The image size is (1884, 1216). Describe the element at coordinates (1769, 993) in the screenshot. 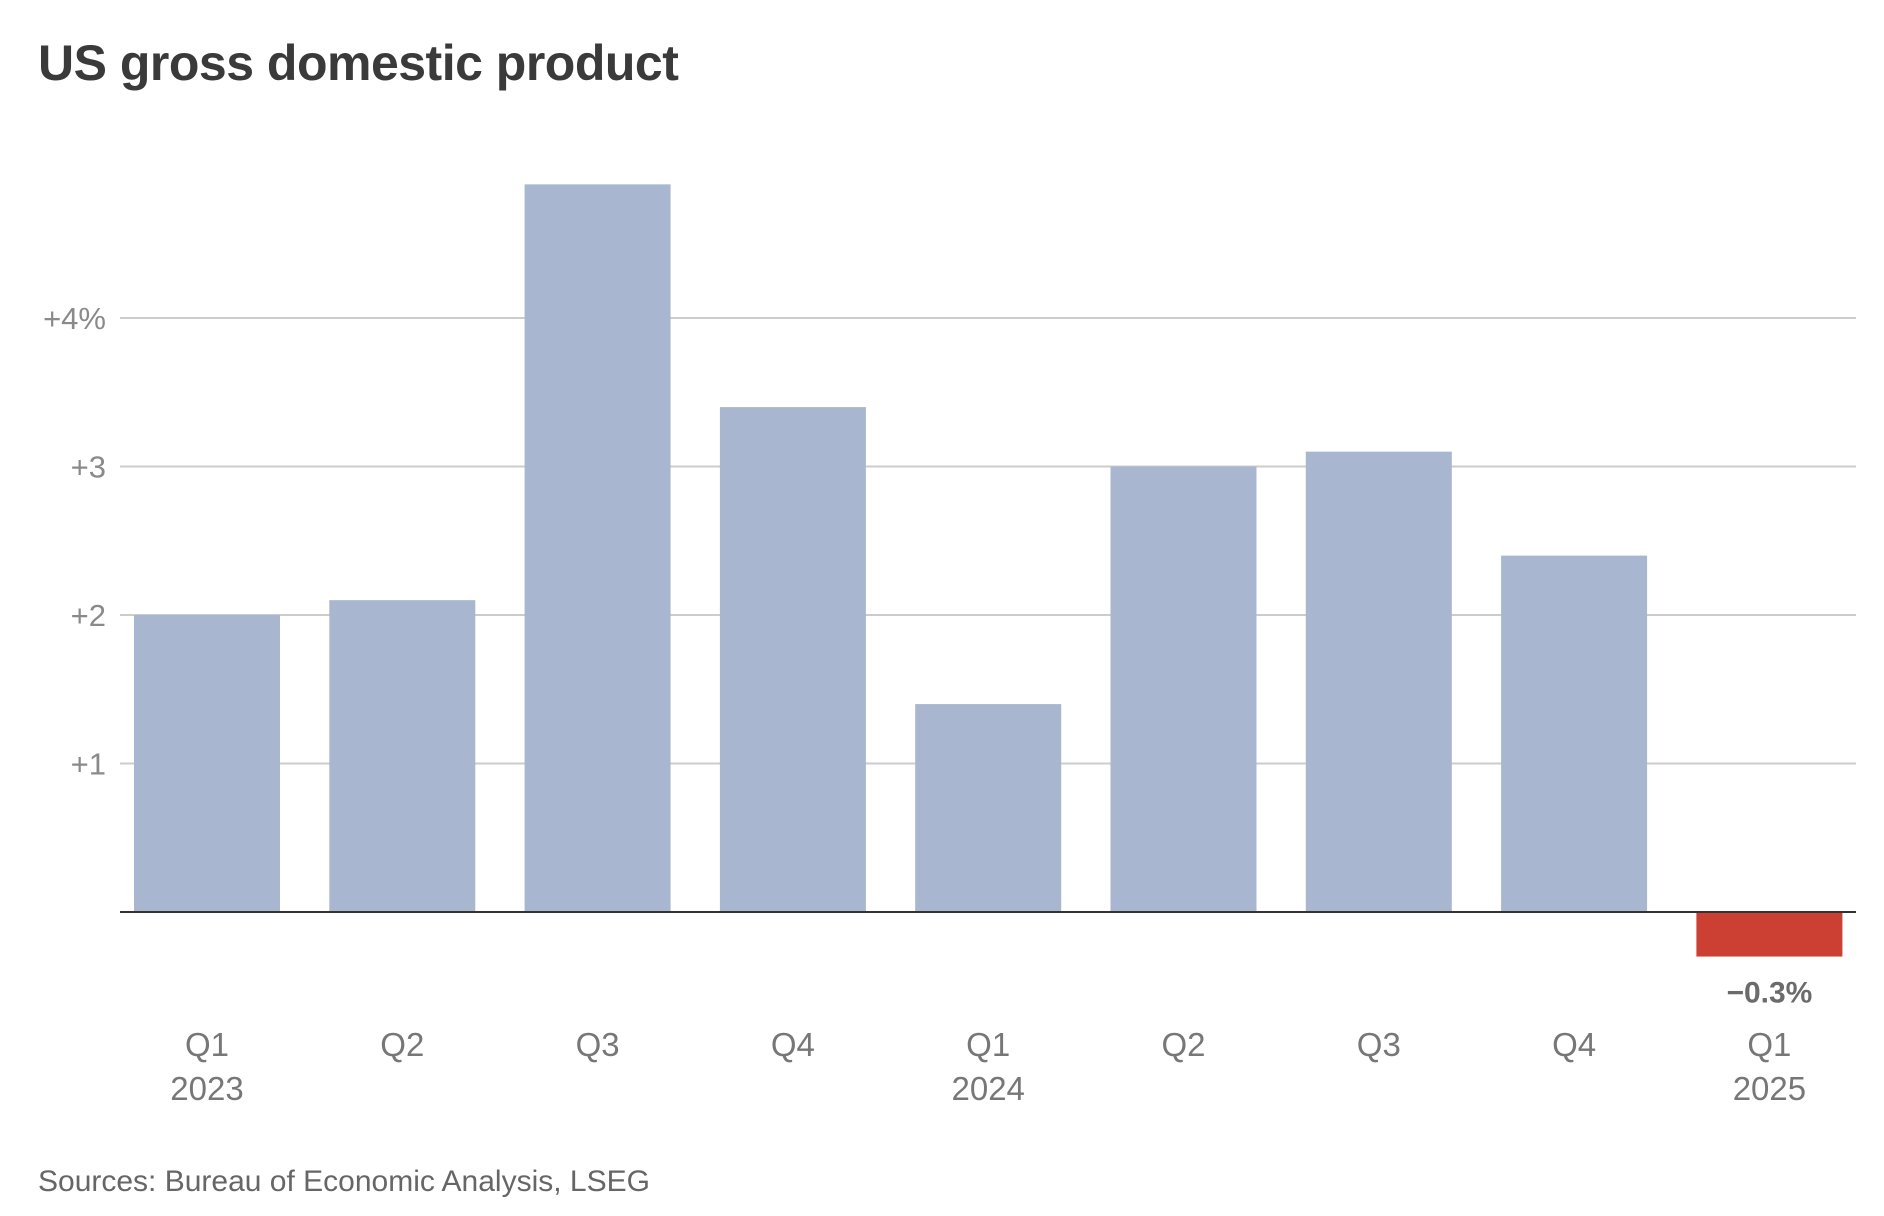

I see `bar-value-label: −0.3%` at that location.